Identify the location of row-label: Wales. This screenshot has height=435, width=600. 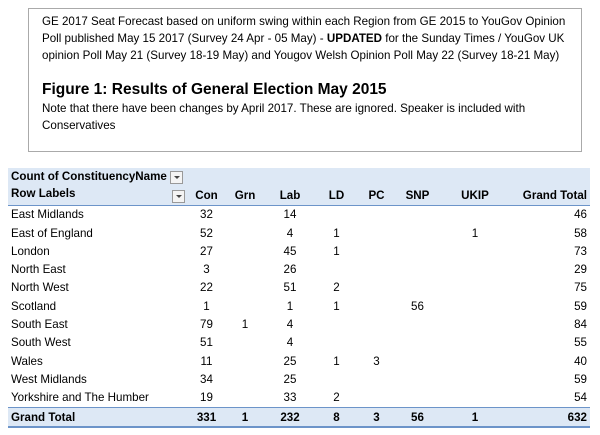
(27, 361).